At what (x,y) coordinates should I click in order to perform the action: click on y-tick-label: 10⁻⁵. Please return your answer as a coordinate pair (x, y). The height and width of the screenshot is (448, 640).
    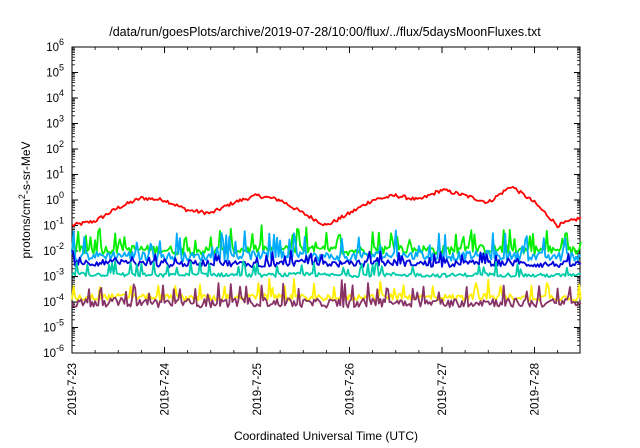
    Looking at the image, I should click on (53, 326).